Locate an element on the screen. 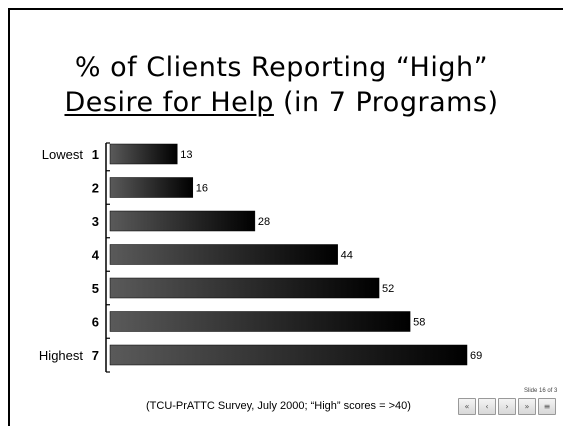 The image size is (563, 426). data-label: 13 is located at coordinates (186, 155).